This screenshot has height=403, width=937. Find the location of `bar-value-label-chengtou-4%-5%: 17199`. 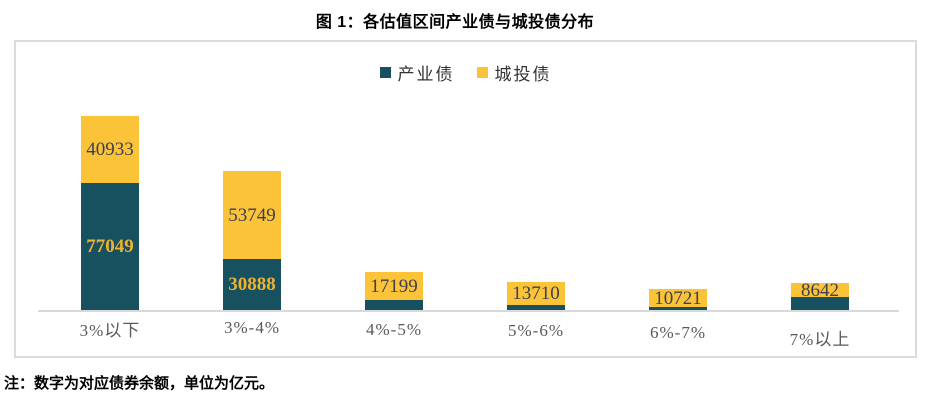

bar-value-label-chengtou-4%-5%: 17199 is located at coordinates (394, 286).